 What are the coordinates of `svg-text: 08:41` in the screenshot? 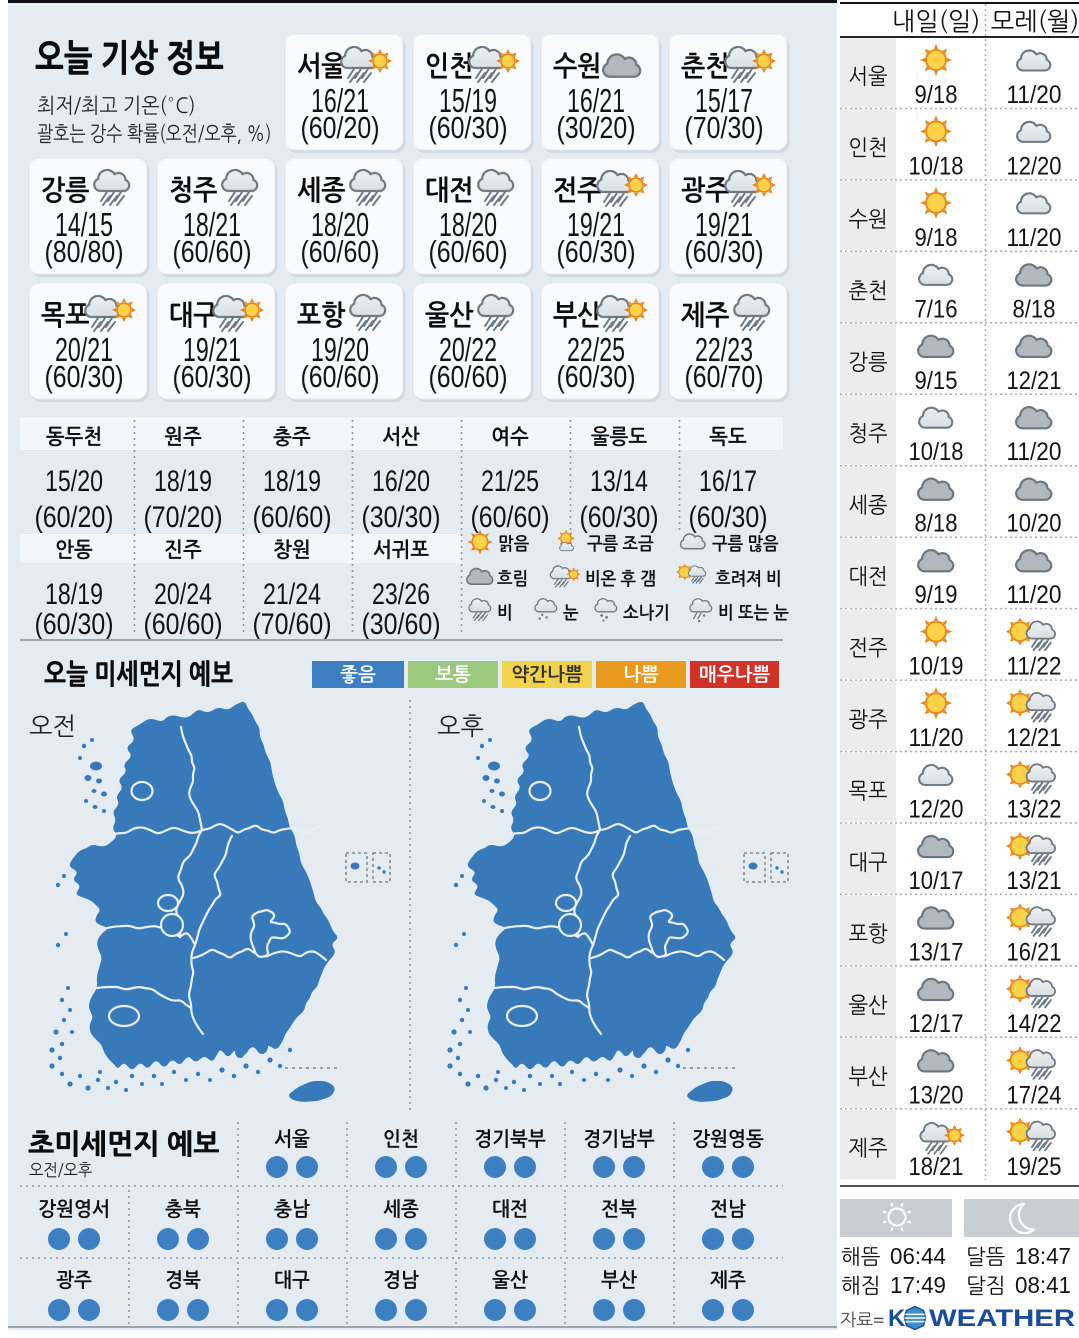 It's located at (1043, 1285).